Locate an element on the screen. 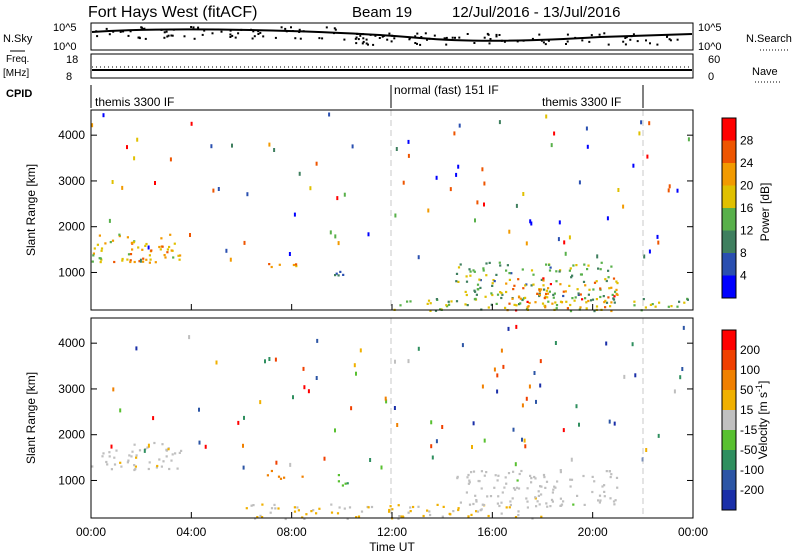 This screenshot has width=800, height=554. power-y-axis-label: Slant Range [km] is located at coordinates (31, 210).